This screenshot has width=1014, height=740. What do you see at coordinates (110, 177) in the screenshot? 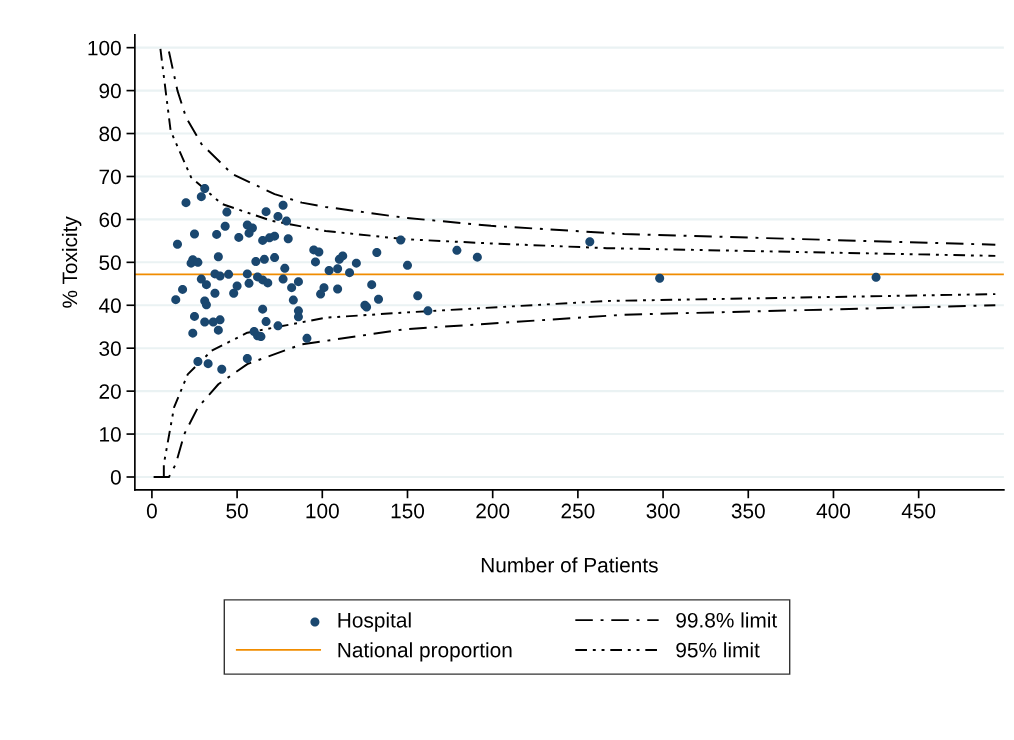
I see `y-tick-label: 70` at bounding box center [110, 177].